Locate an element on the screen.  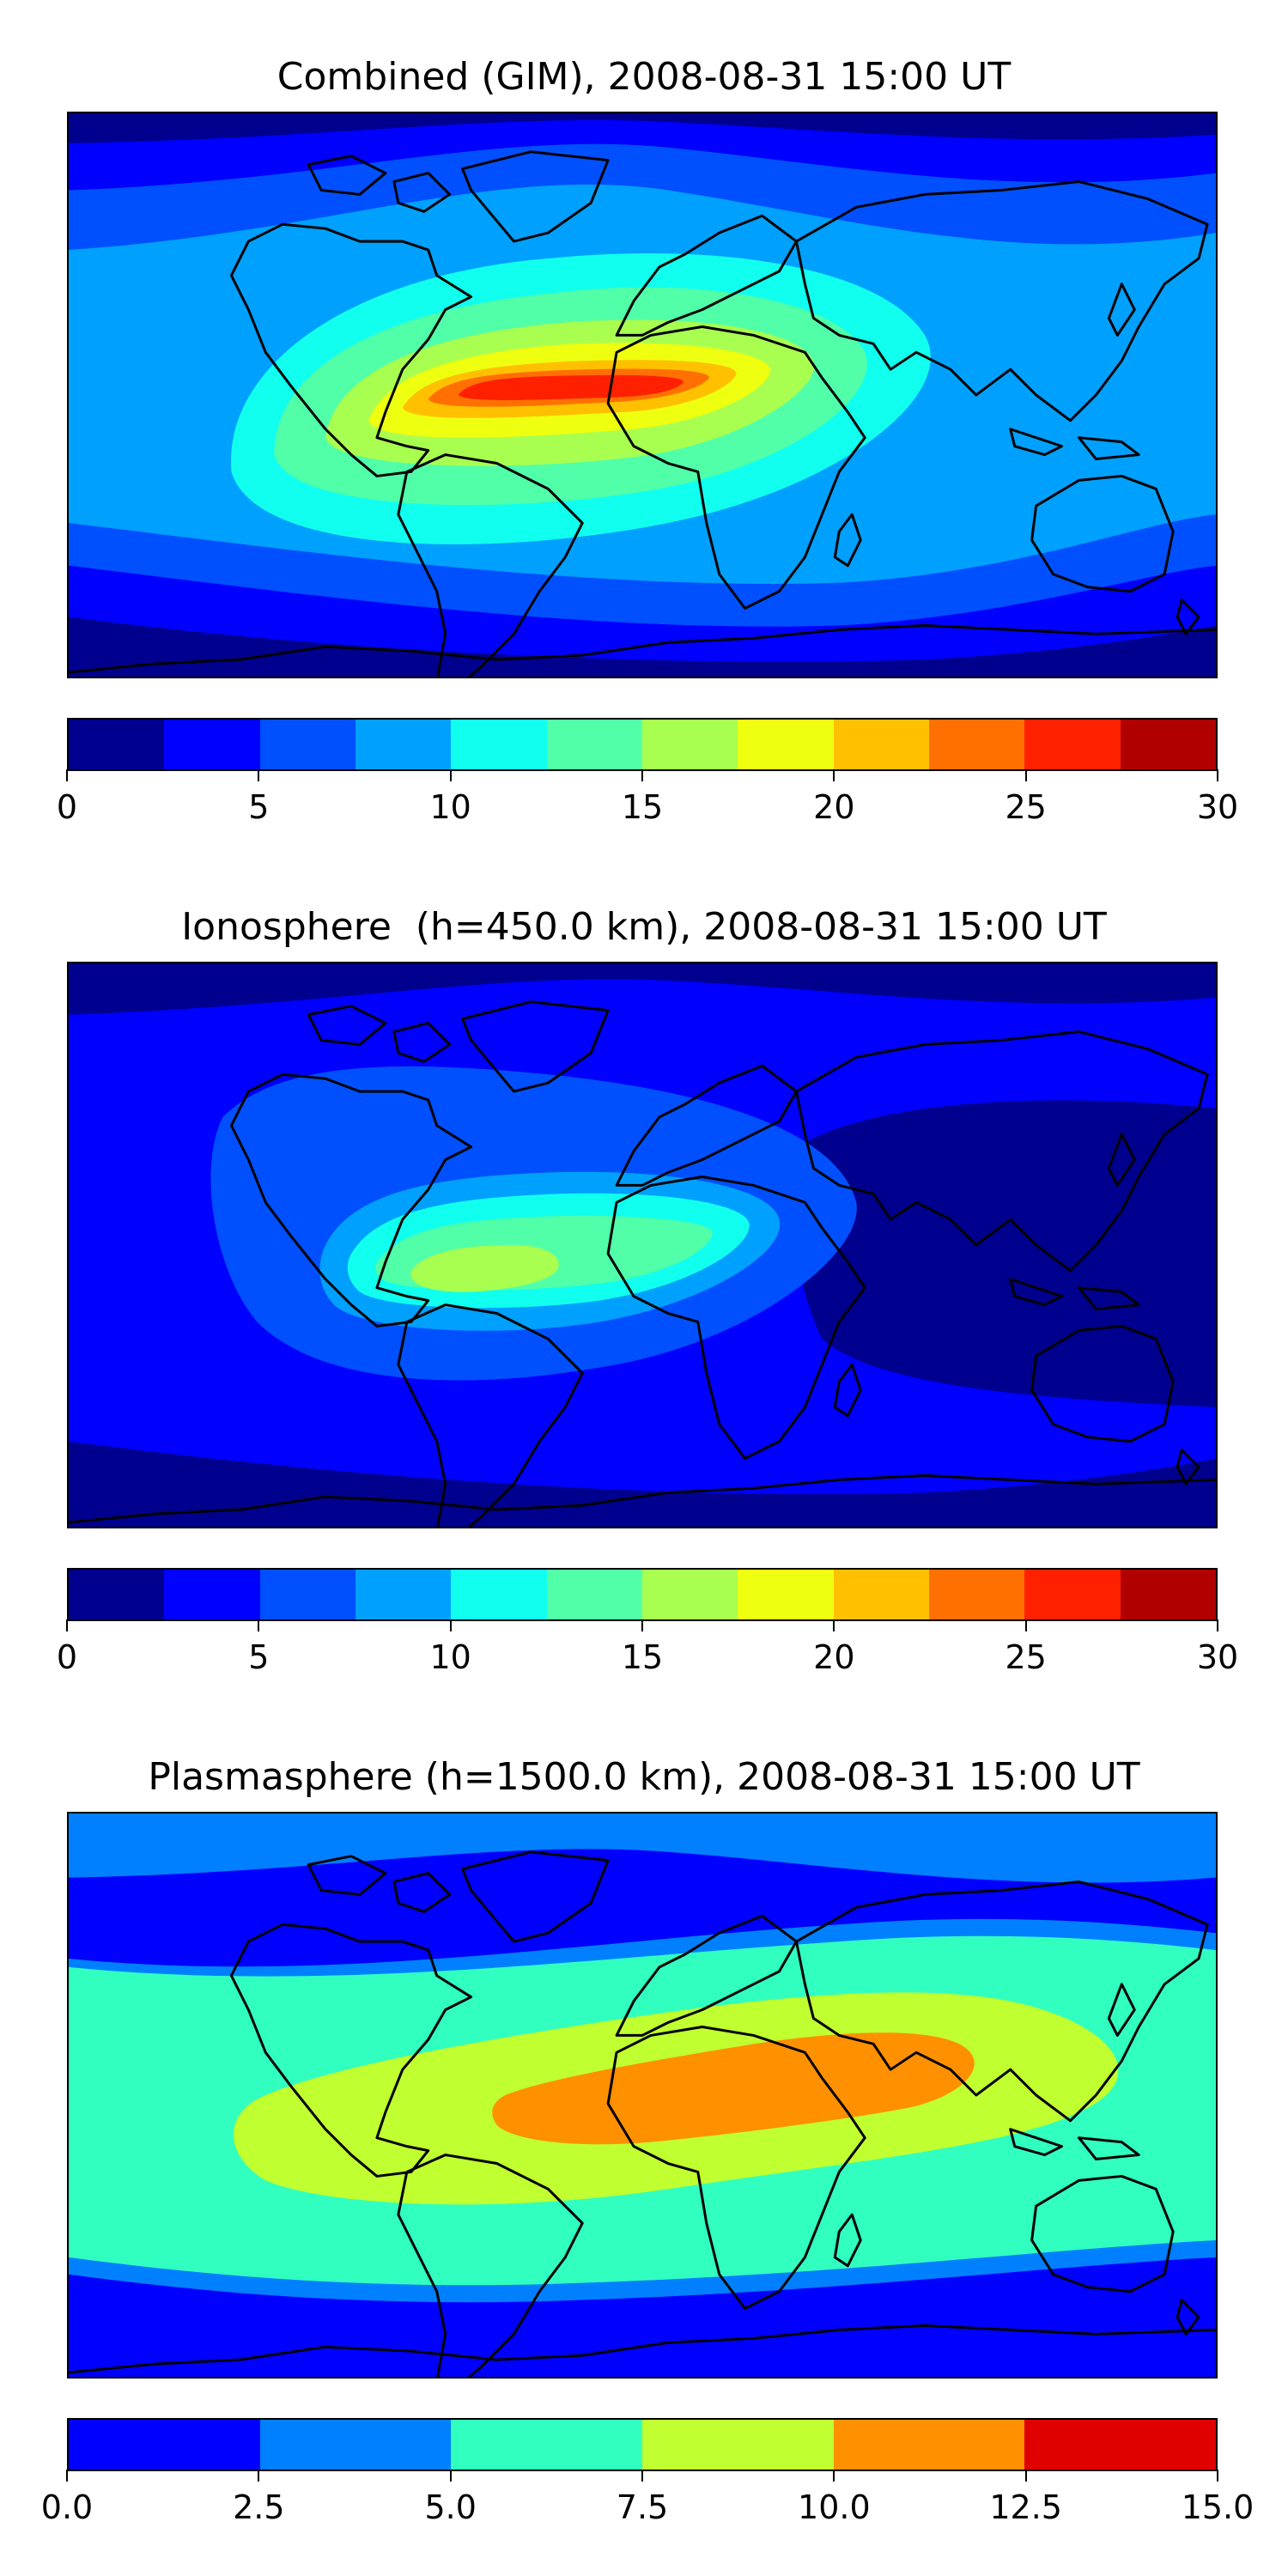
colorbar-ticks-ionosphere: 0 5 10 15 20 25 30 is located at coordinates (647, 1647).